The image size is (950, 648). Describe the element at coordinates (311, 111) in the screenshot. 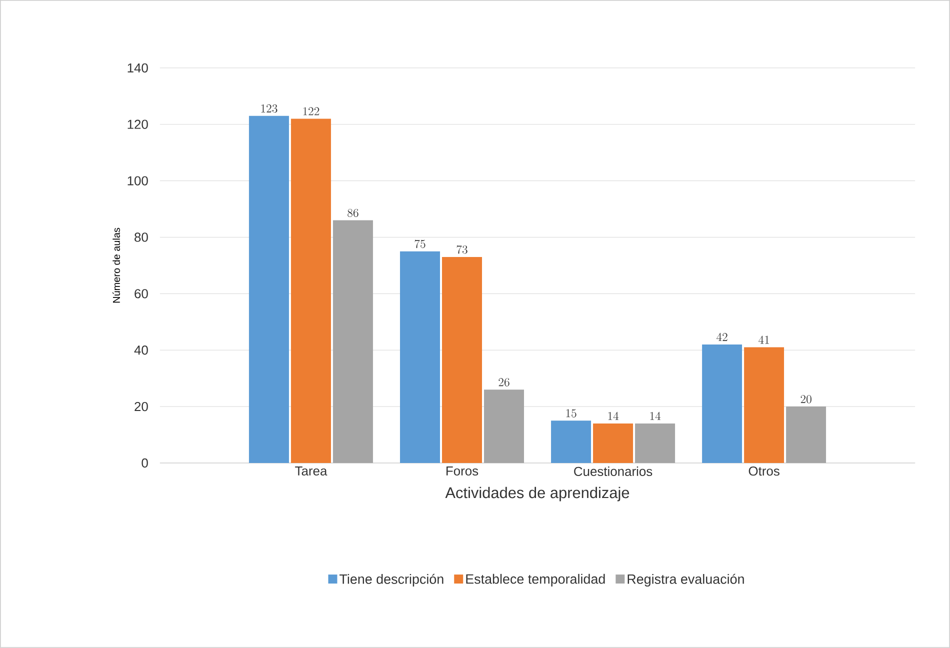

I see `data-label: 122` at that location.